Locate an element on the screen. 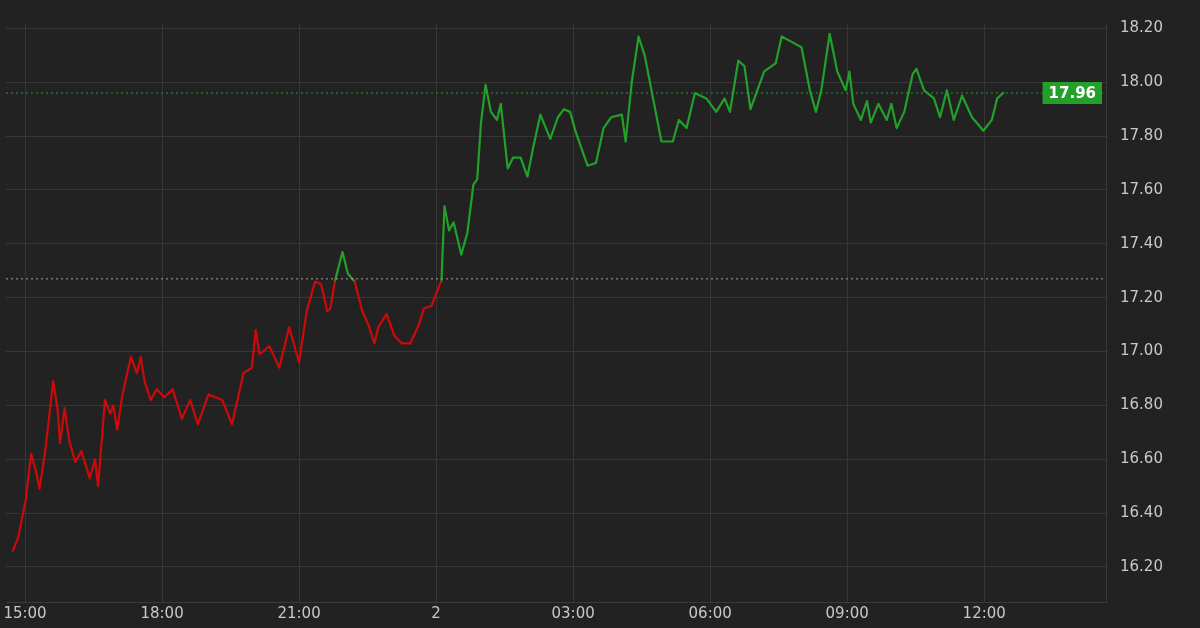 This screenshot has height=628, width=1200. x-tick-label: 15:00 is located at coordinates (25, 612).